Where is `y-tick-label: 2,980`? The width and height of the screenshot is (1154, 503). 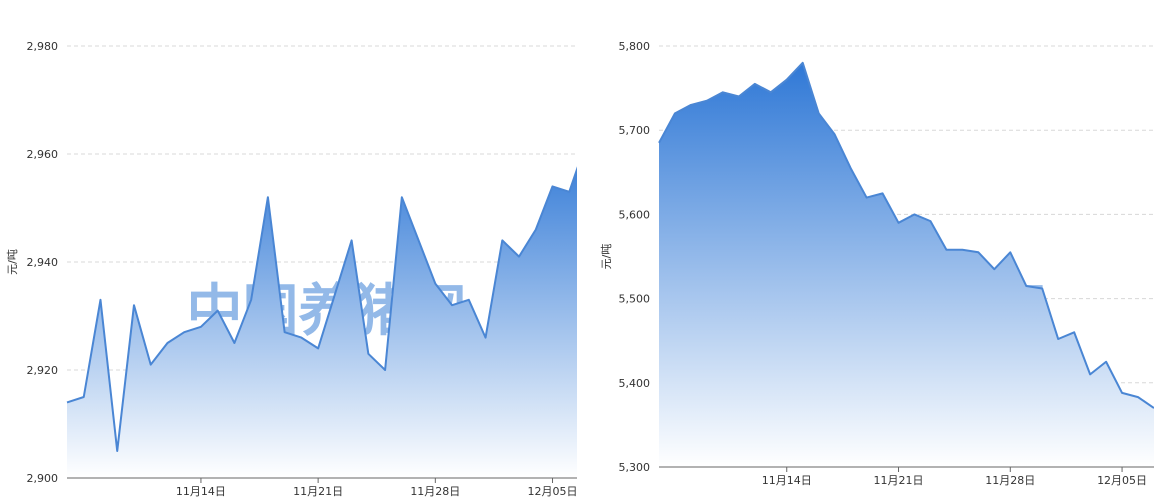
y-tick-label: 2,980 is located at coordinates (43, 46).